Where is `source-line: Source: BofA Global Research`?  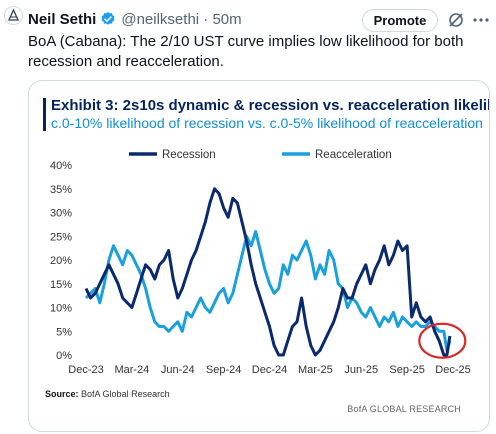 source-line: Source: BofA Global Research is located at coordinates (107, 394).